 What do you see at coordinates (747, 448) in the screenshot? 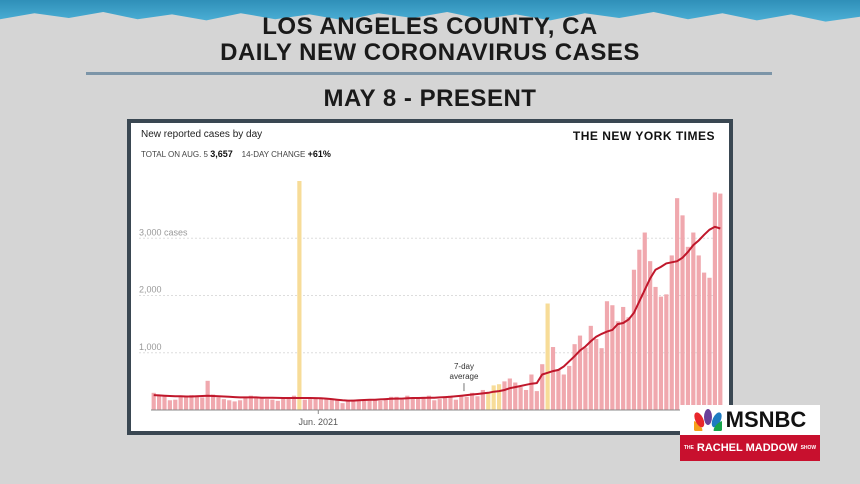
I see `show-title: RACHEL MADDOW` at bounding box center [747, 448].